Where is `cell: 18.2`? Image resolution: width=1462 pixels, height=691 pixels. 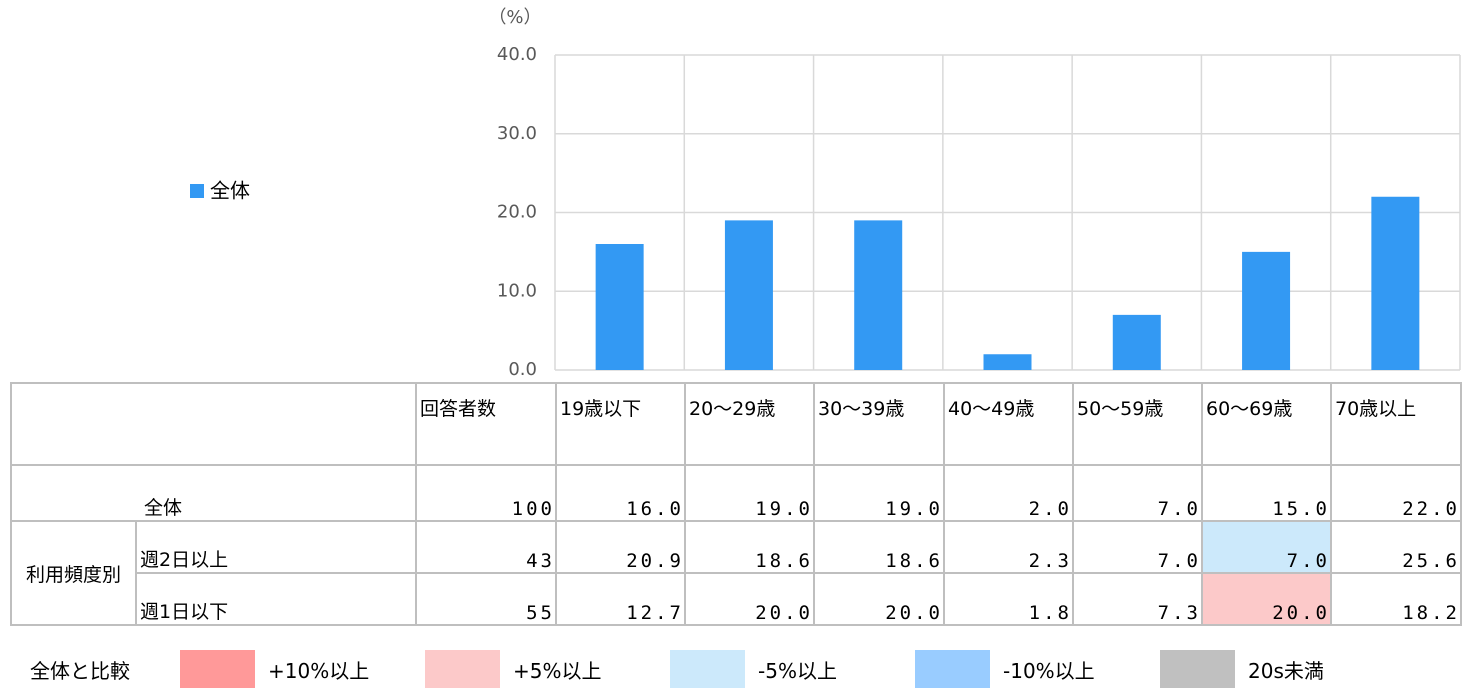 cell: 18.2 is located at coordinates (1396, 599).